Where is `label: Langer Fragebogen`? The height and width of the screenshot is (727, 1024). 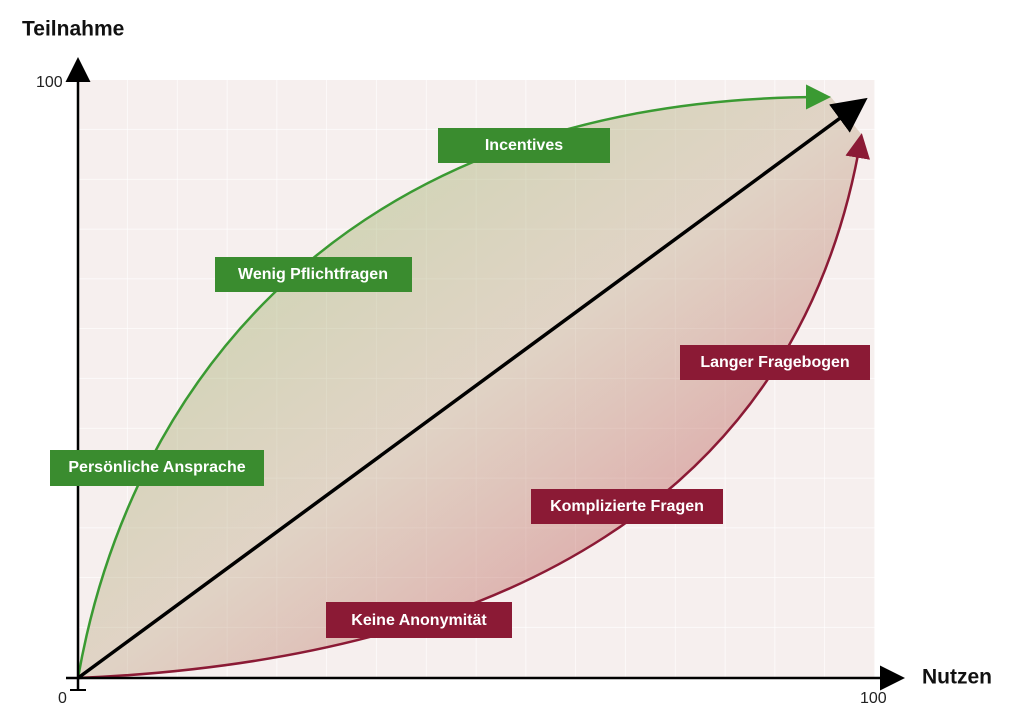 label: Langer Fragebogen is located at coordinates (774, 362).